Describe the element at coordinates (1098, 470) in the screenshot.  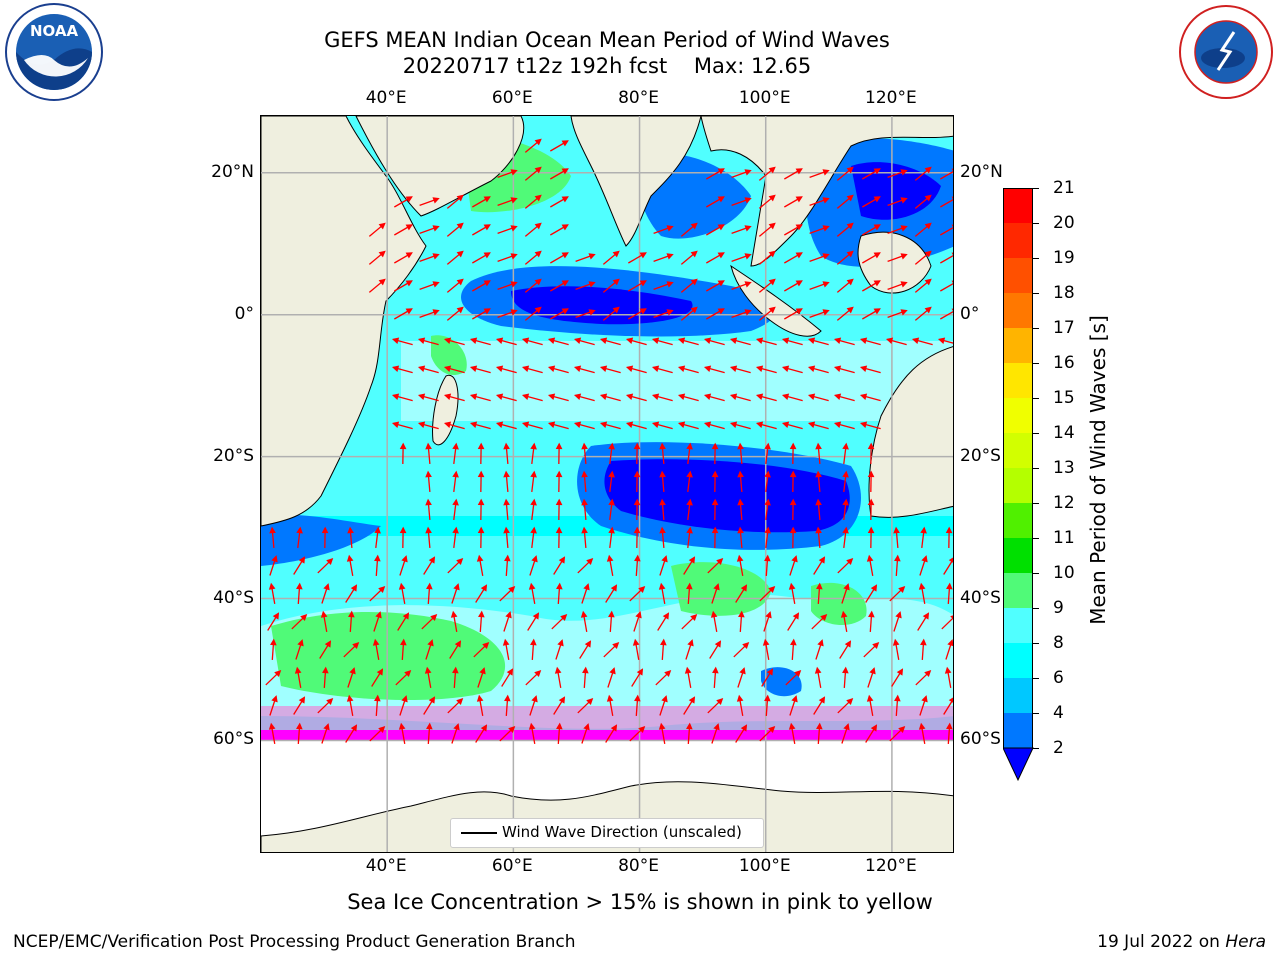
I see `colorbar-label: Mean Period of Wind Waves [s]` at that location.